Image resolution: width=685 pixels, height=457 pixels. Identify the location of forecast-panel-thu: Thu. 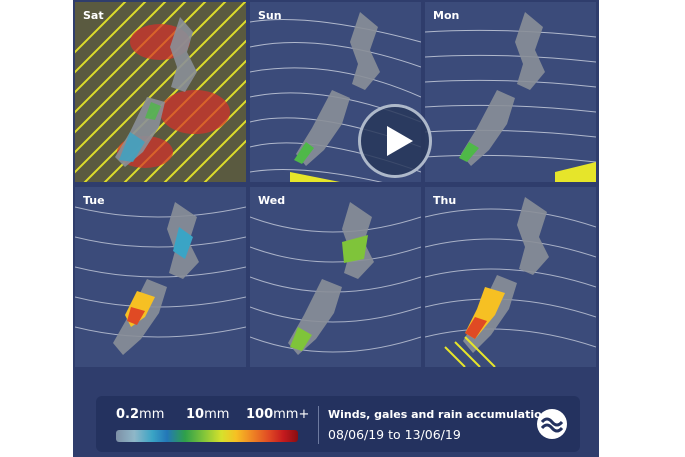
(510, 277).